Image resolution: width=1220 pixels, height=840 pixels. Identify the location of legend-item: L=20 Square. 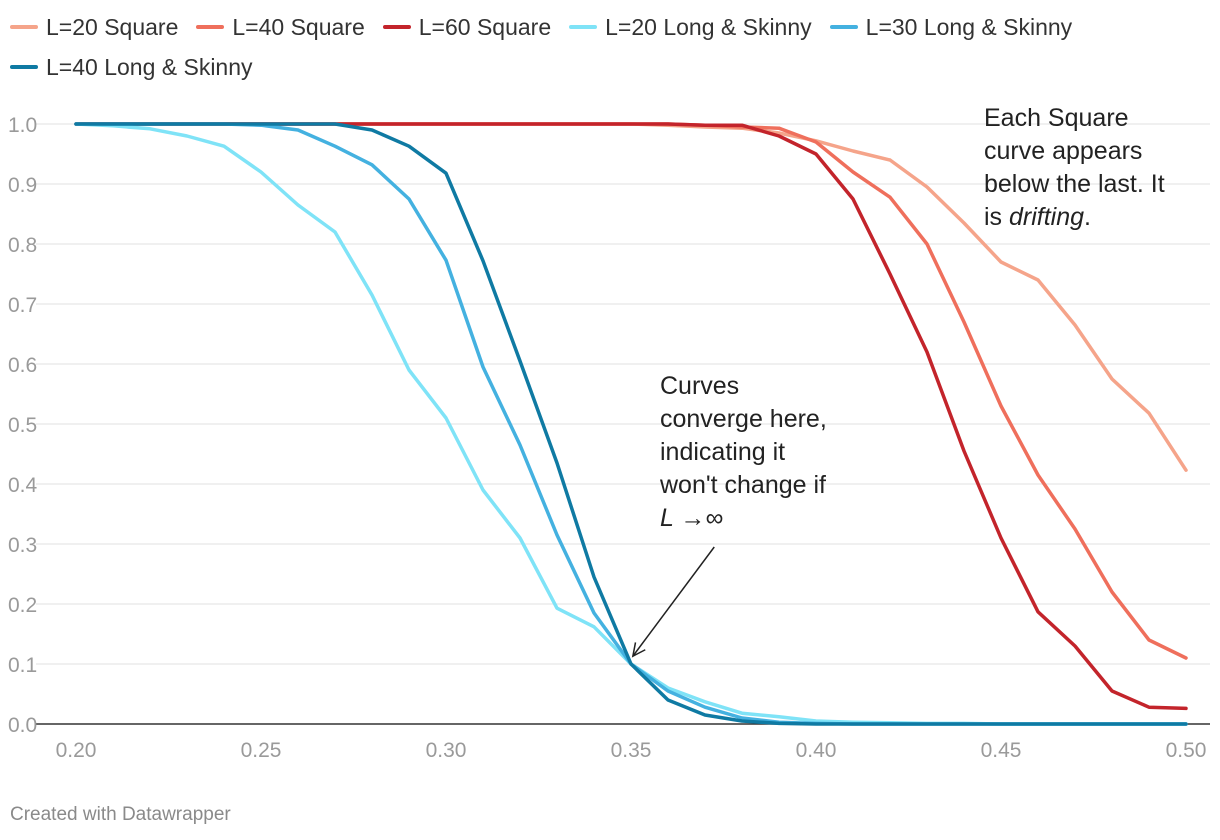
(94, 27).